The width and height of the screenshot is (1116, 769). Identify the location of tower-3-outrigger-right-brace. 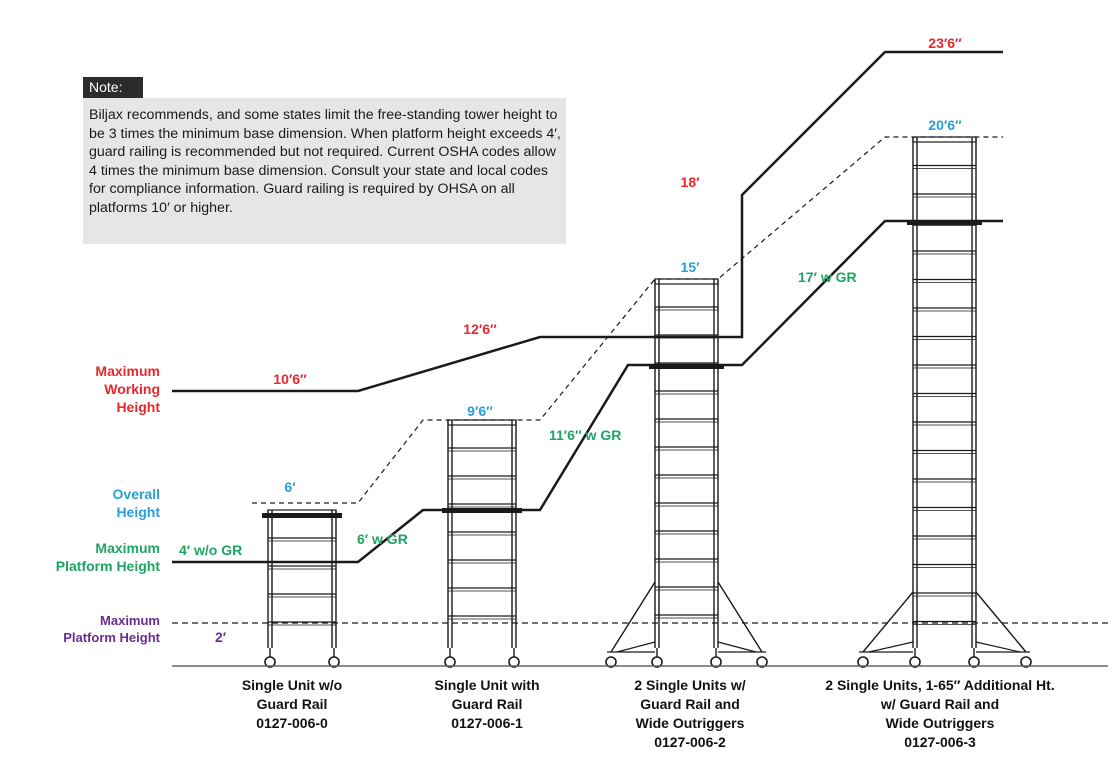
(737, 647).